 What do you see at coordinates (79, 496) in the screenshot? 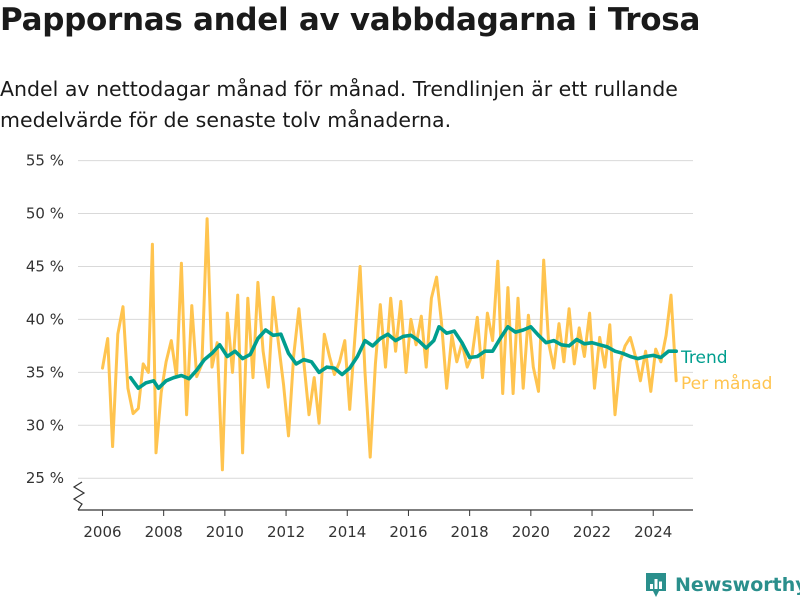
I see `axis-break-icon` at bounding box center [79, 496].